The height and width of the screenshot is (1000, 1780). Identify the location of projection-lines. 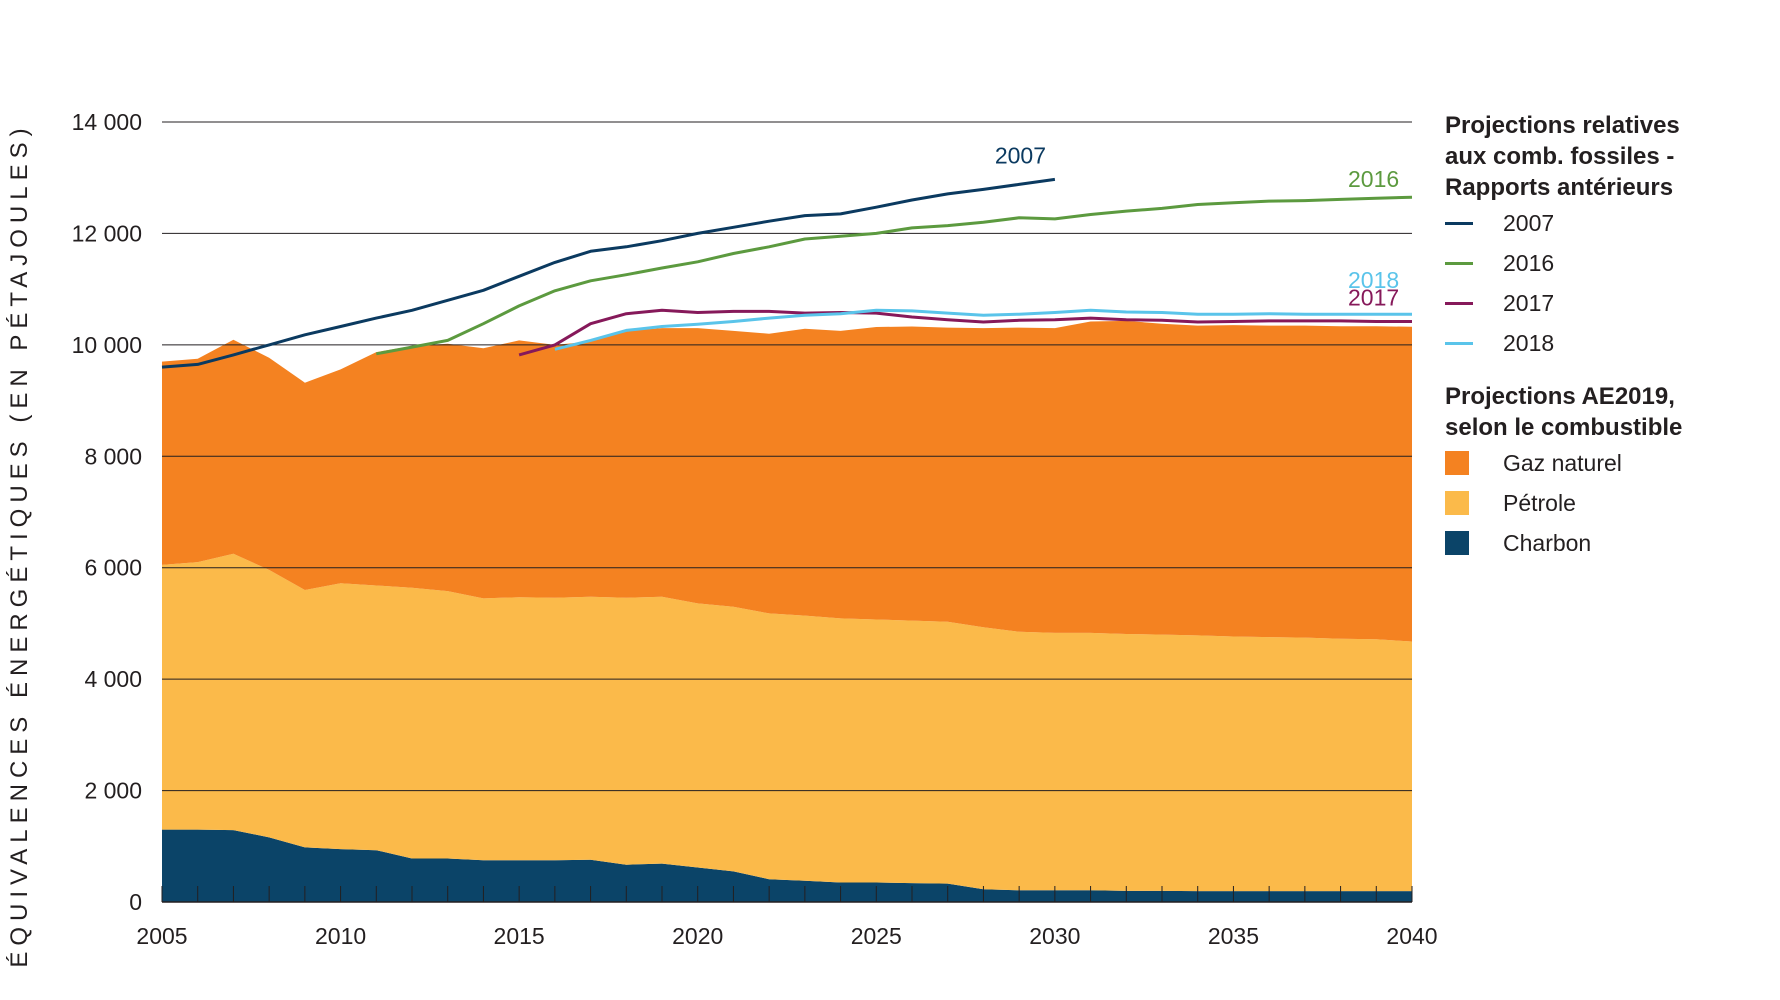
(787, 273).